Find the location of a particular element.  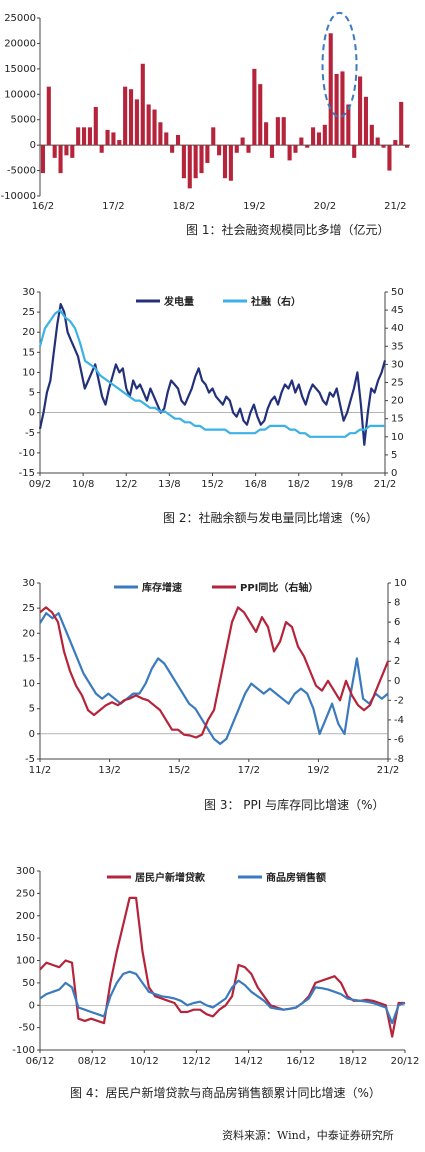

fig3-ytick-label-5: 20 is located at coordinates (28, 633).